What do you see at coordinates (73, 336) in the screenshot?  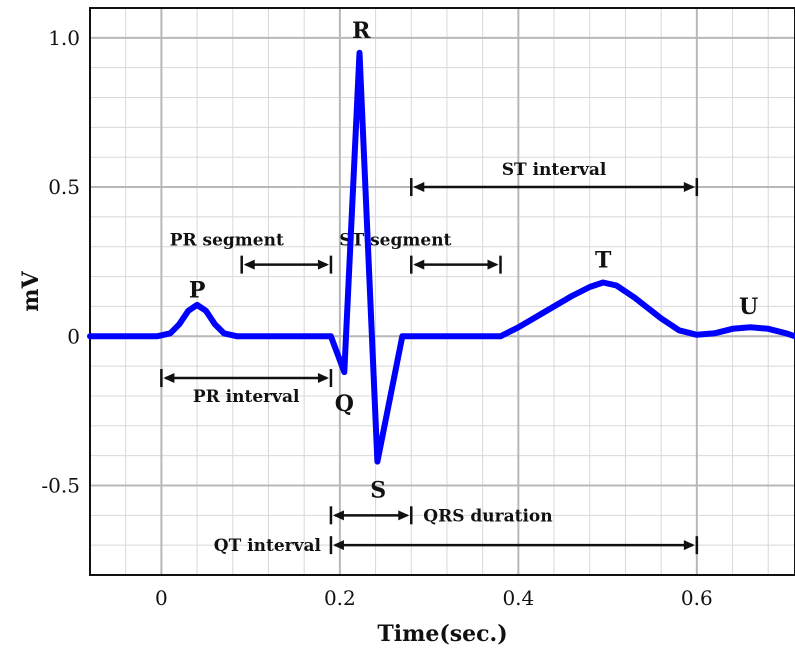 I see `y-tick-label: 0` at bounding box center [73, 336].